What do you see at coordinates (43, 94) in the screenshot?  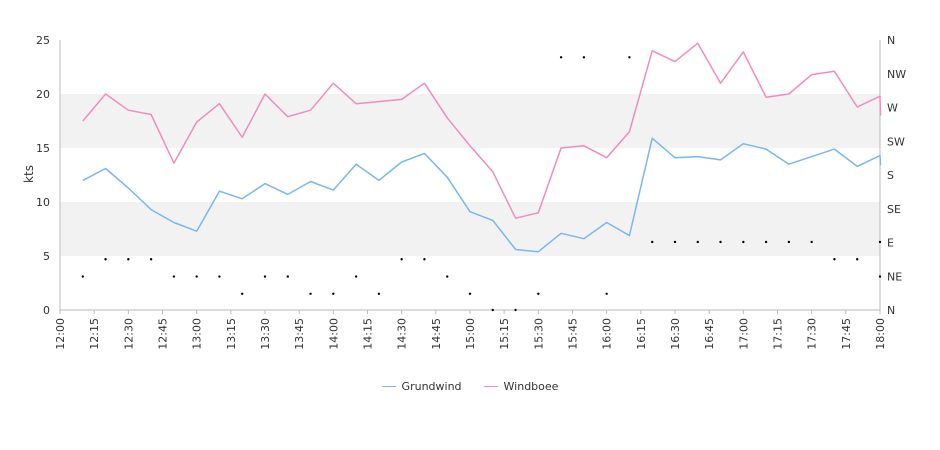 I see `y-tick-label: 20` at bounding box center [43, 94].